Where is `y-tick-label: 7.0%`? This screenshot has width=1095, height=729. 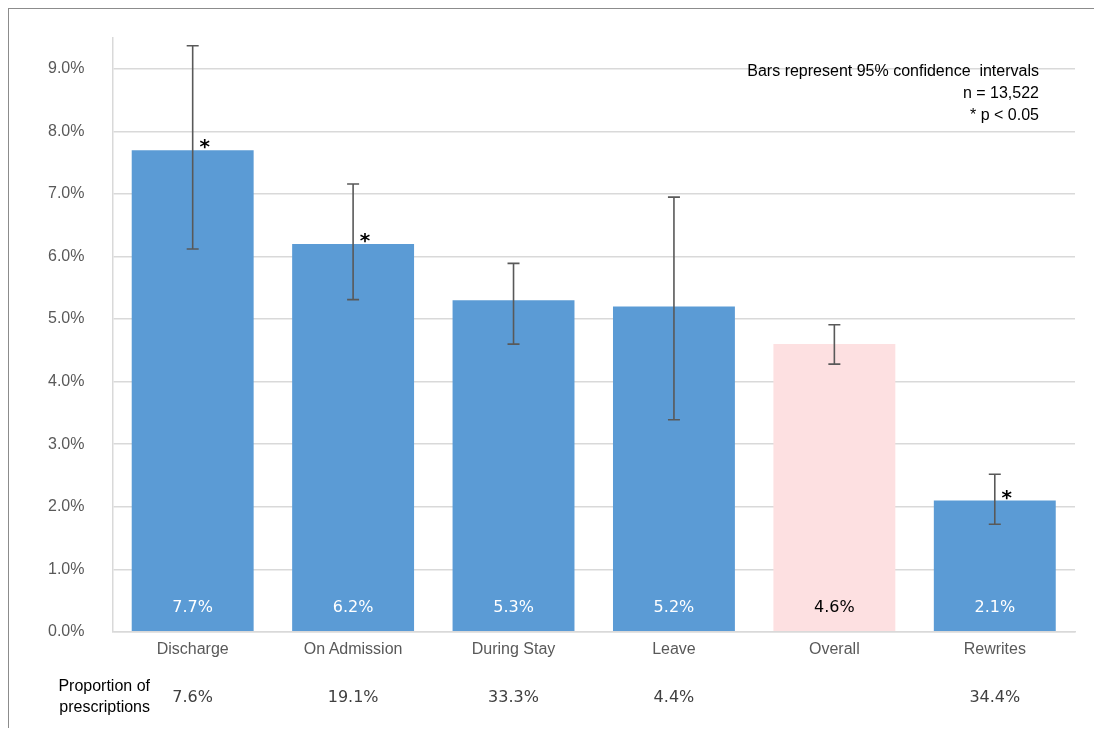
y-tick-label: 7.0% is located at coordinates (66, 193).